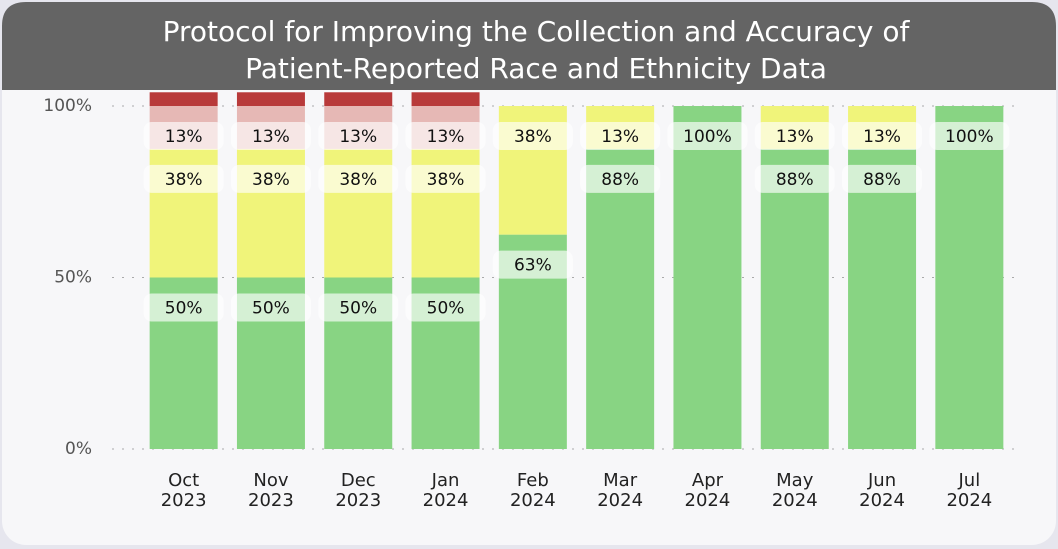 The image size is (1058, 549). Describe the element at coordinates (968, 480) in the screenshot. I see `x-tick-label: Jul` at that location.